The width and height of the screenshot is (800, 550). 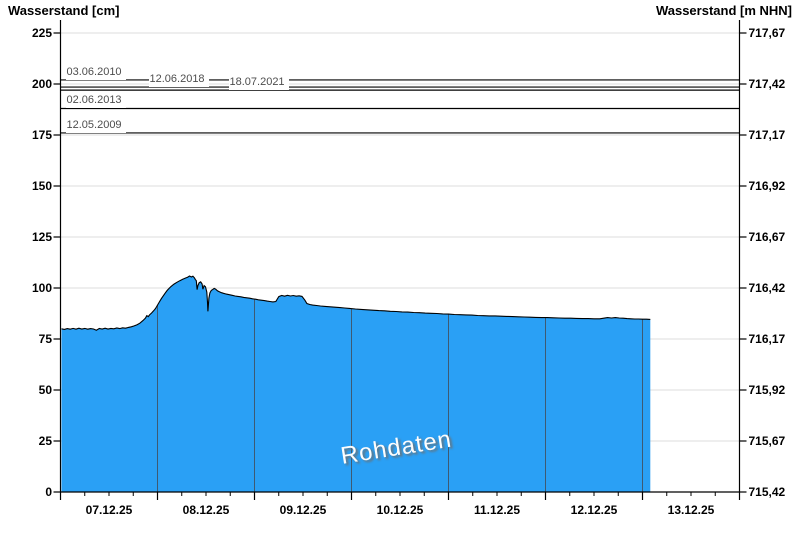 I want to click on left-axis-tick-label: 75, so click(x=45, y=339).